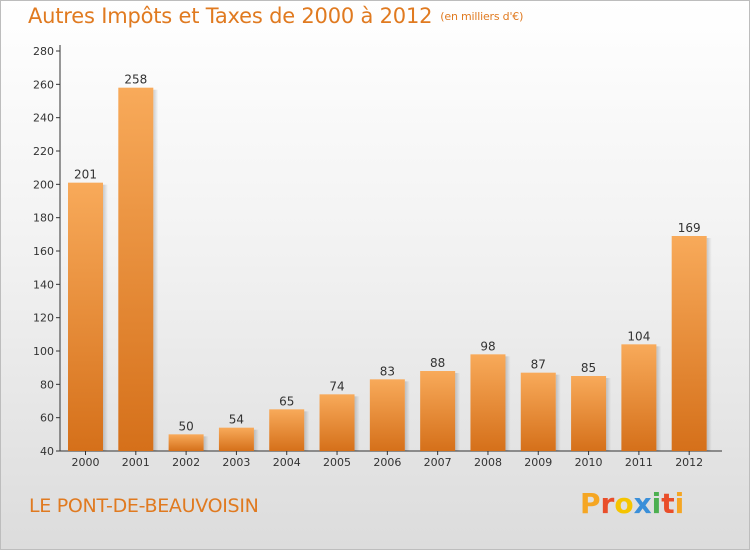  Describe the element at coordinates (236, 462) in the screenshot. I see `x-tick-label: 2003` at that location.